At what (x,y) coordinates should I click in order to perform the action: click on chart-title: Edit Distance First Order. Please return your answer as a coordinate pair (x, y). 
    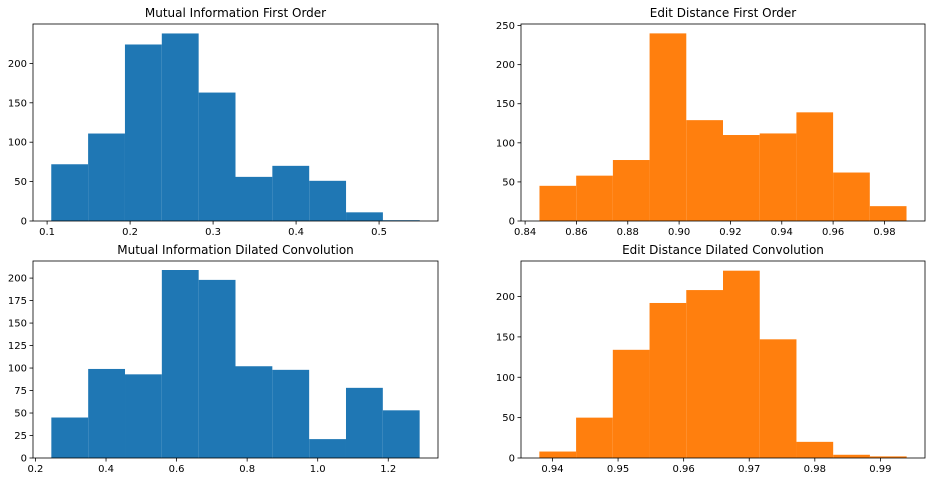
    Looking at the image, I should click on (723, 13).